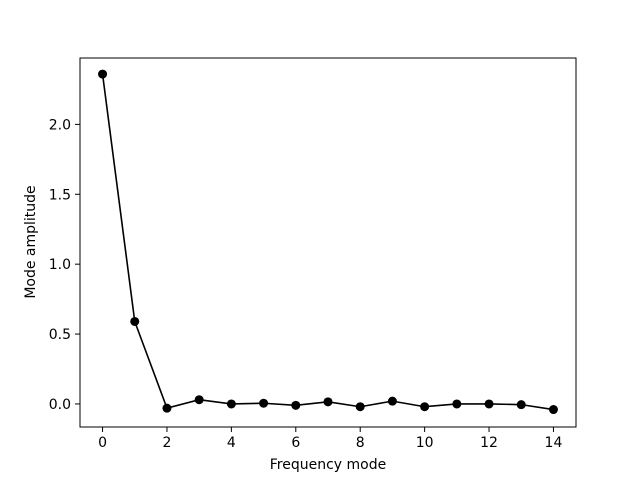 The height and width of the screenshot is (480, 640). I want to click on x-axis-ticks: 0 2 4 6 8 10 12 14, so click(330, 439).